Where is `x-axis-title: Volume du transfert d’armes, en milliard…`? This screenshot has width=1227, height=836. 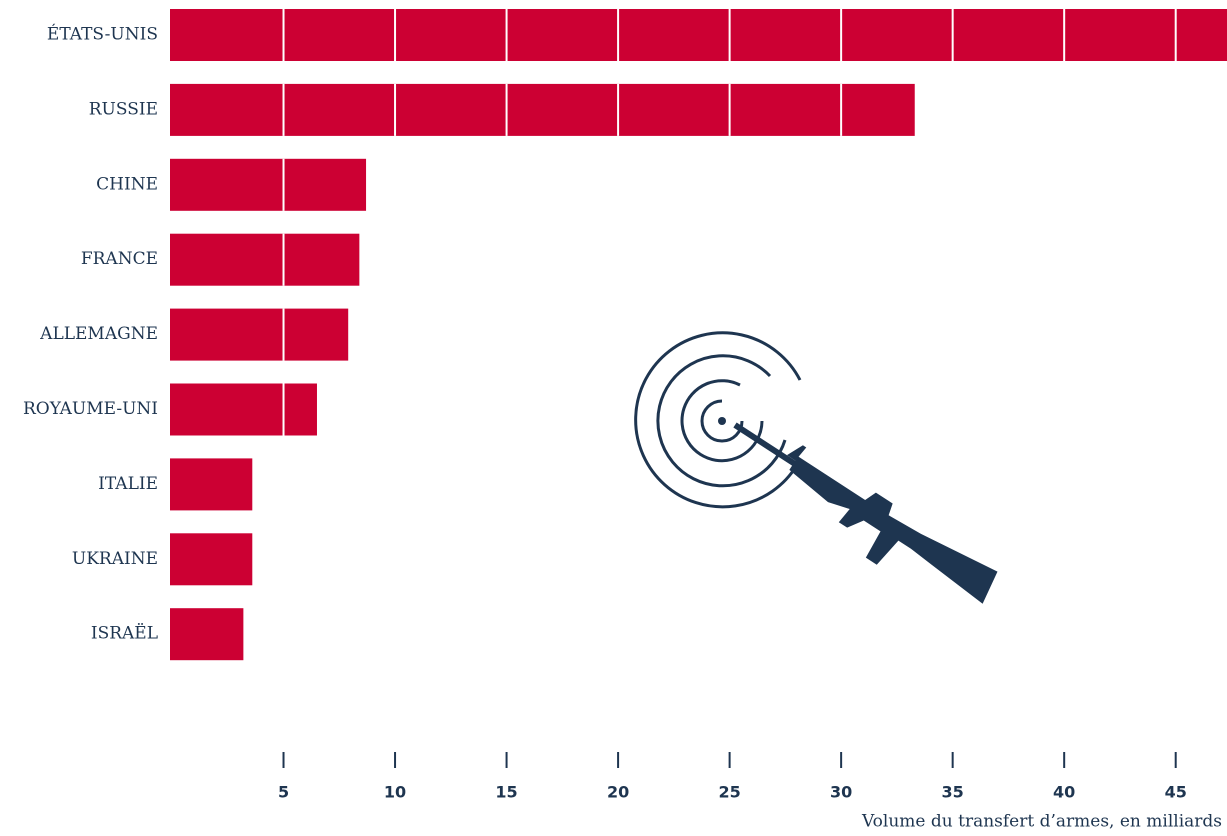
x-axis-title: Volume du transfert d’armes, en milliard… is located at coordinates (1041, 822).